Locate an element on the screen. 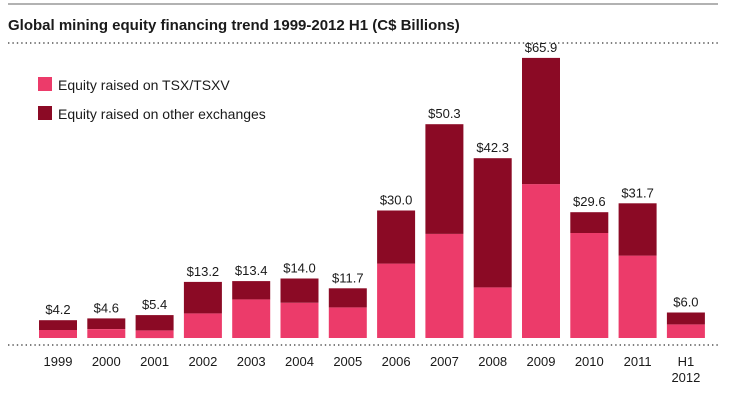  total-label-13: $6.0 is located at coordinates (685, 302).